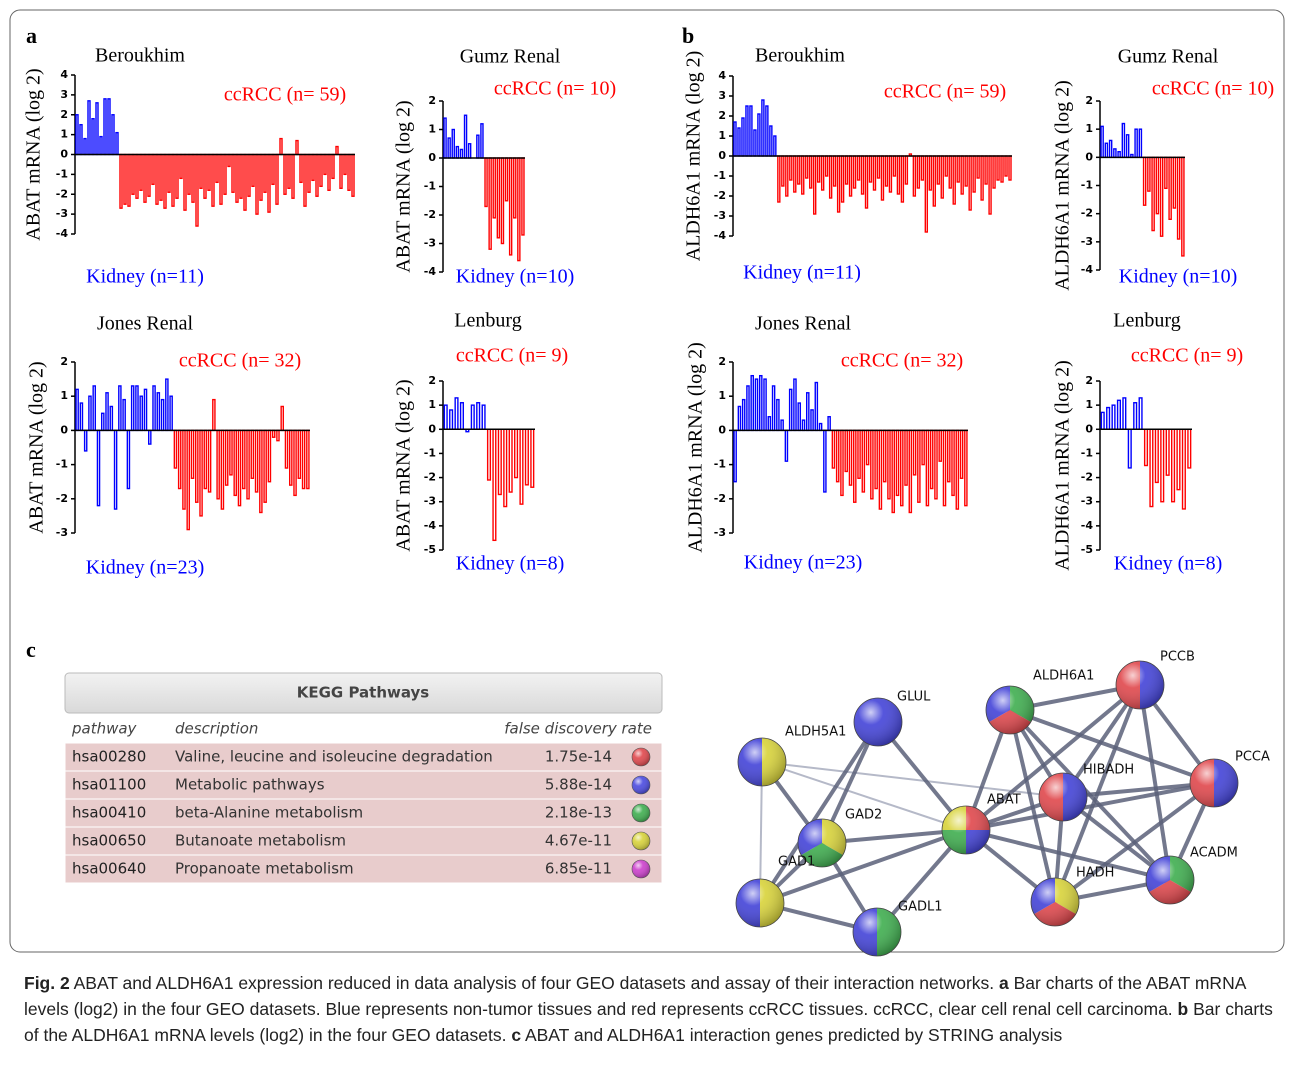  What do you see at coordinates (902, 361) in the screenshot?
I see `legend-label: ccRCC (n= 32)` at bounding box center [902, 361].